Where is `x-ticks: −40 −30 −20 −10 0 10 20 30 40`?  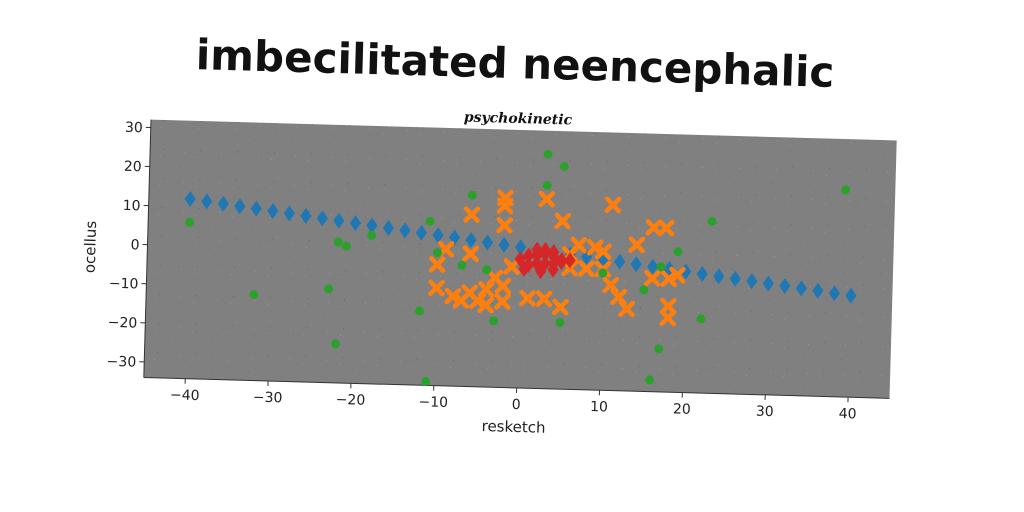
x-ticks: −40 −30 −20 −10 0 10 20 30 40 is located at coordinates (513, 400).